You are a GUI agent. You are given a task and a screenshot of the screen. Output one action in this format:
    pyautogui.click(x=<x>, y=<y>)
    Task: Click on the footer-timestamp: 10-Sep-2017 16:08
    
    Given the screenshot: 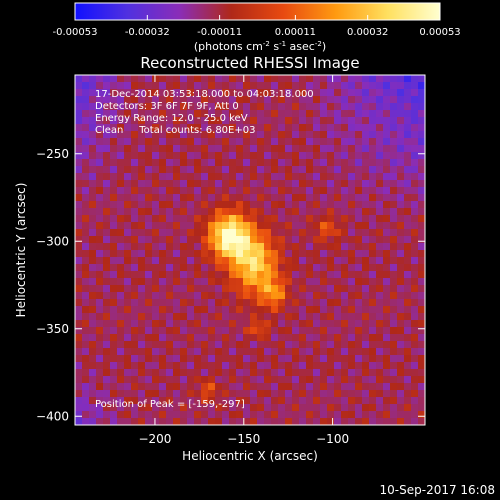 What is the action you would take?
    pyautogui.click(x=437, y=490)
    